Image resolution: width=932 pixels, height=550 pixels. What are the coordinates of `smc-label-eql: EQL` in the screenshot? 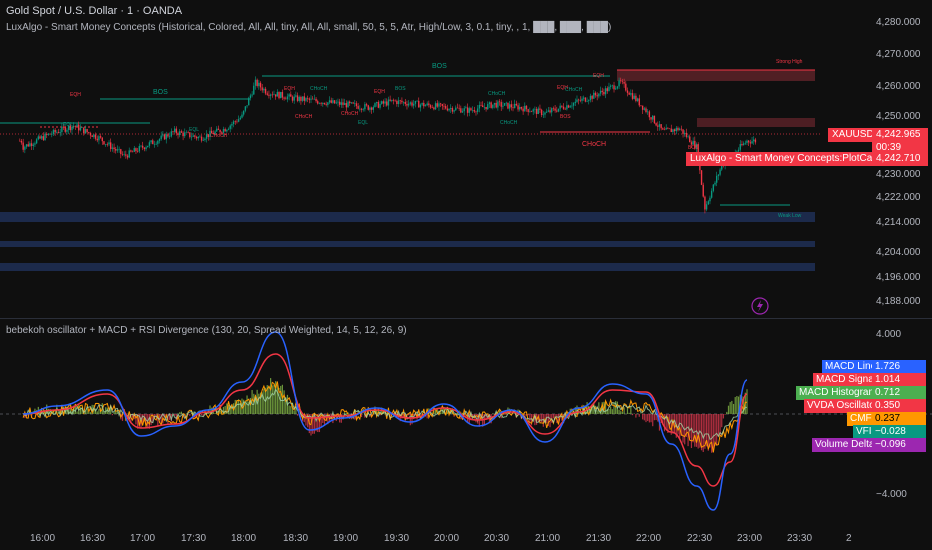 It's located at (194, 130).